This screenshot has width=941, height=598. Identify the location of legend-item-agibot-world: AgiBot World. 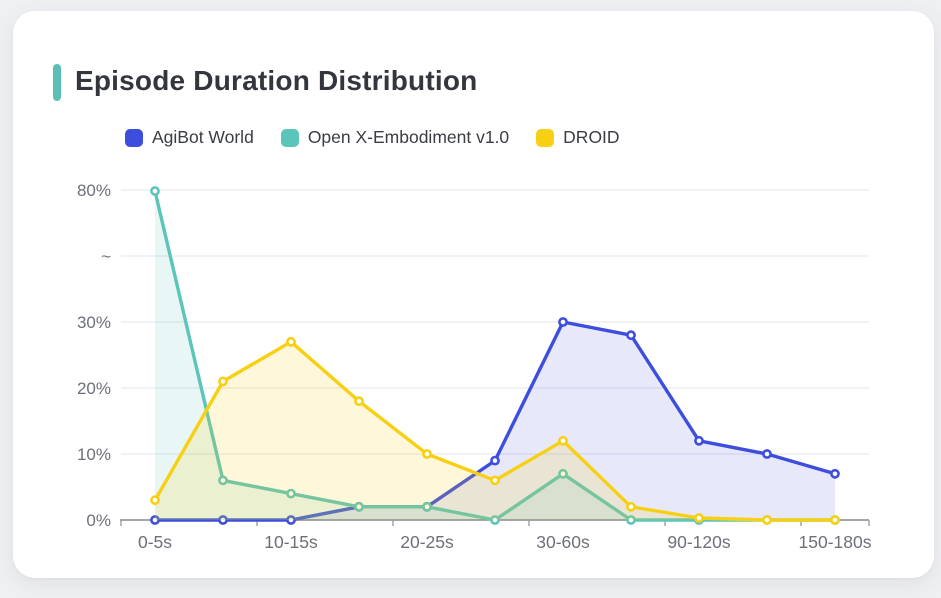
(189, 137).